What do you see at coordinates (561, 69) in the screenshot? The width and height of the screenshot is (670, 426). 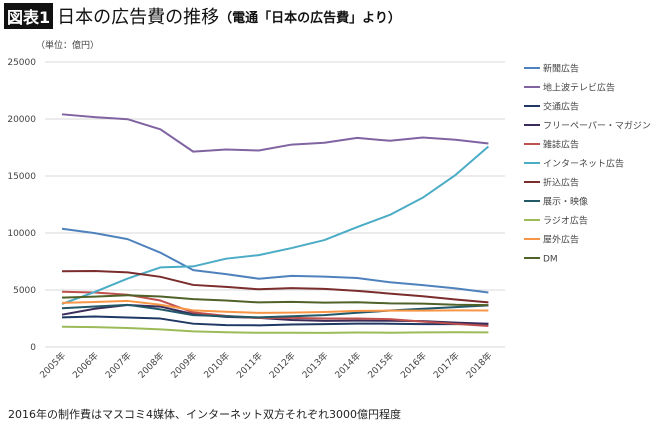 I see `legend-label: 新聞広告` at bounding box center [561, 69].